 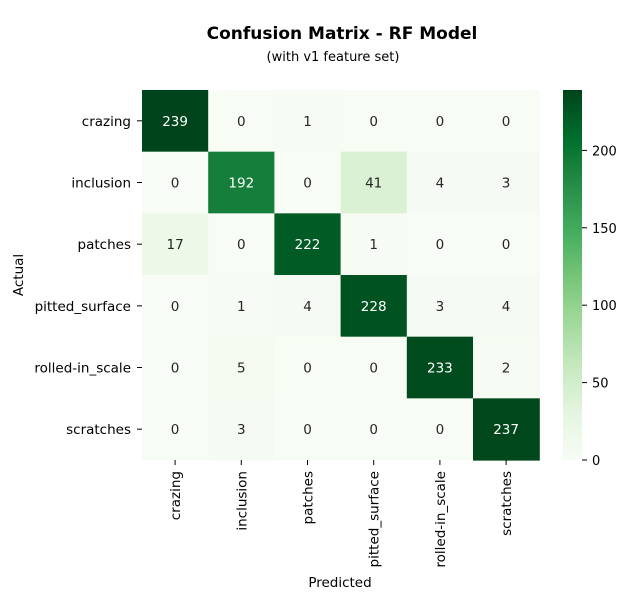 What do you see at coordinates (604, 151) in the screenshot?
I see `colorbar-tick-label: 200` at bounding box center [604, 151].